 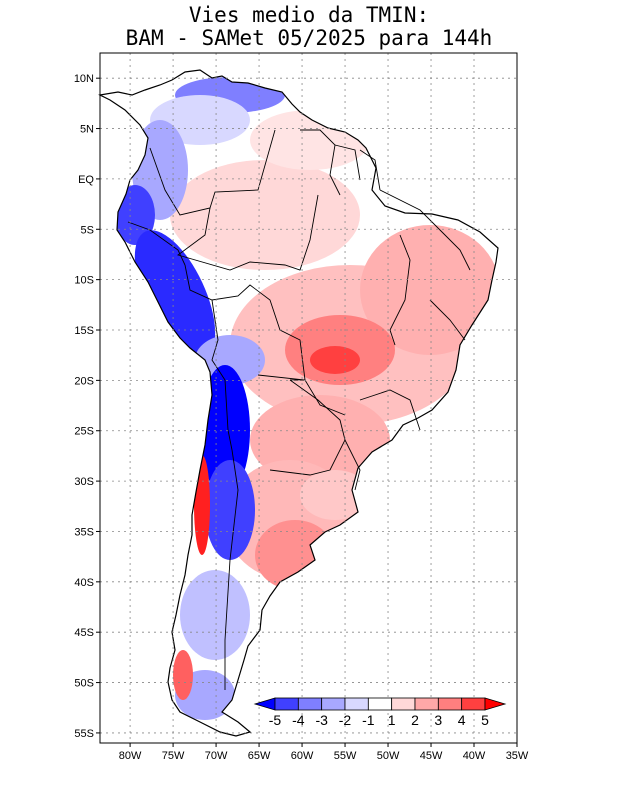 I want to click on cold-anomaly-peru, so click(x=175, y=295).